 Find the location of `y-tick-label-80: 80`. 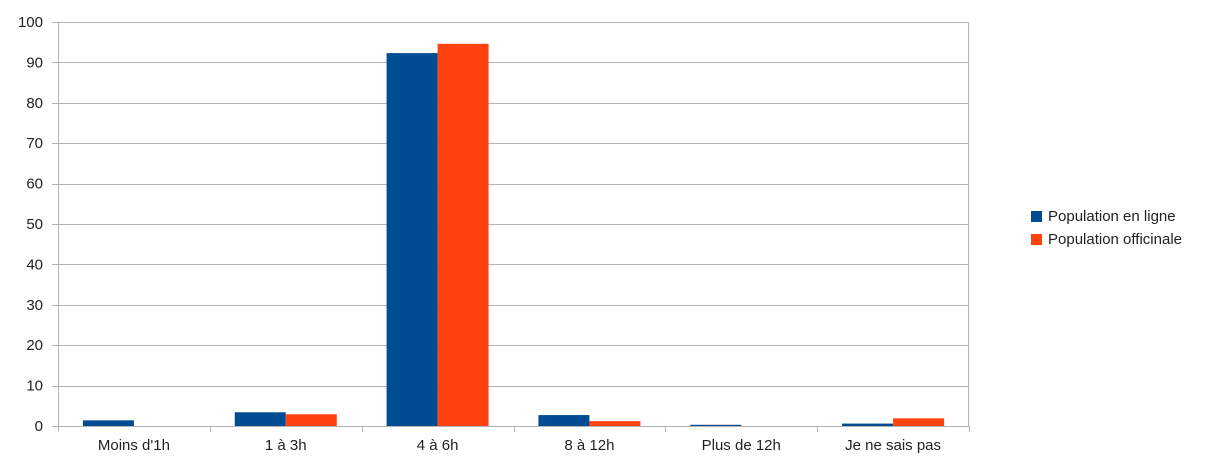

y-tick-label-80: 80 is located at coordinates (34, 103).